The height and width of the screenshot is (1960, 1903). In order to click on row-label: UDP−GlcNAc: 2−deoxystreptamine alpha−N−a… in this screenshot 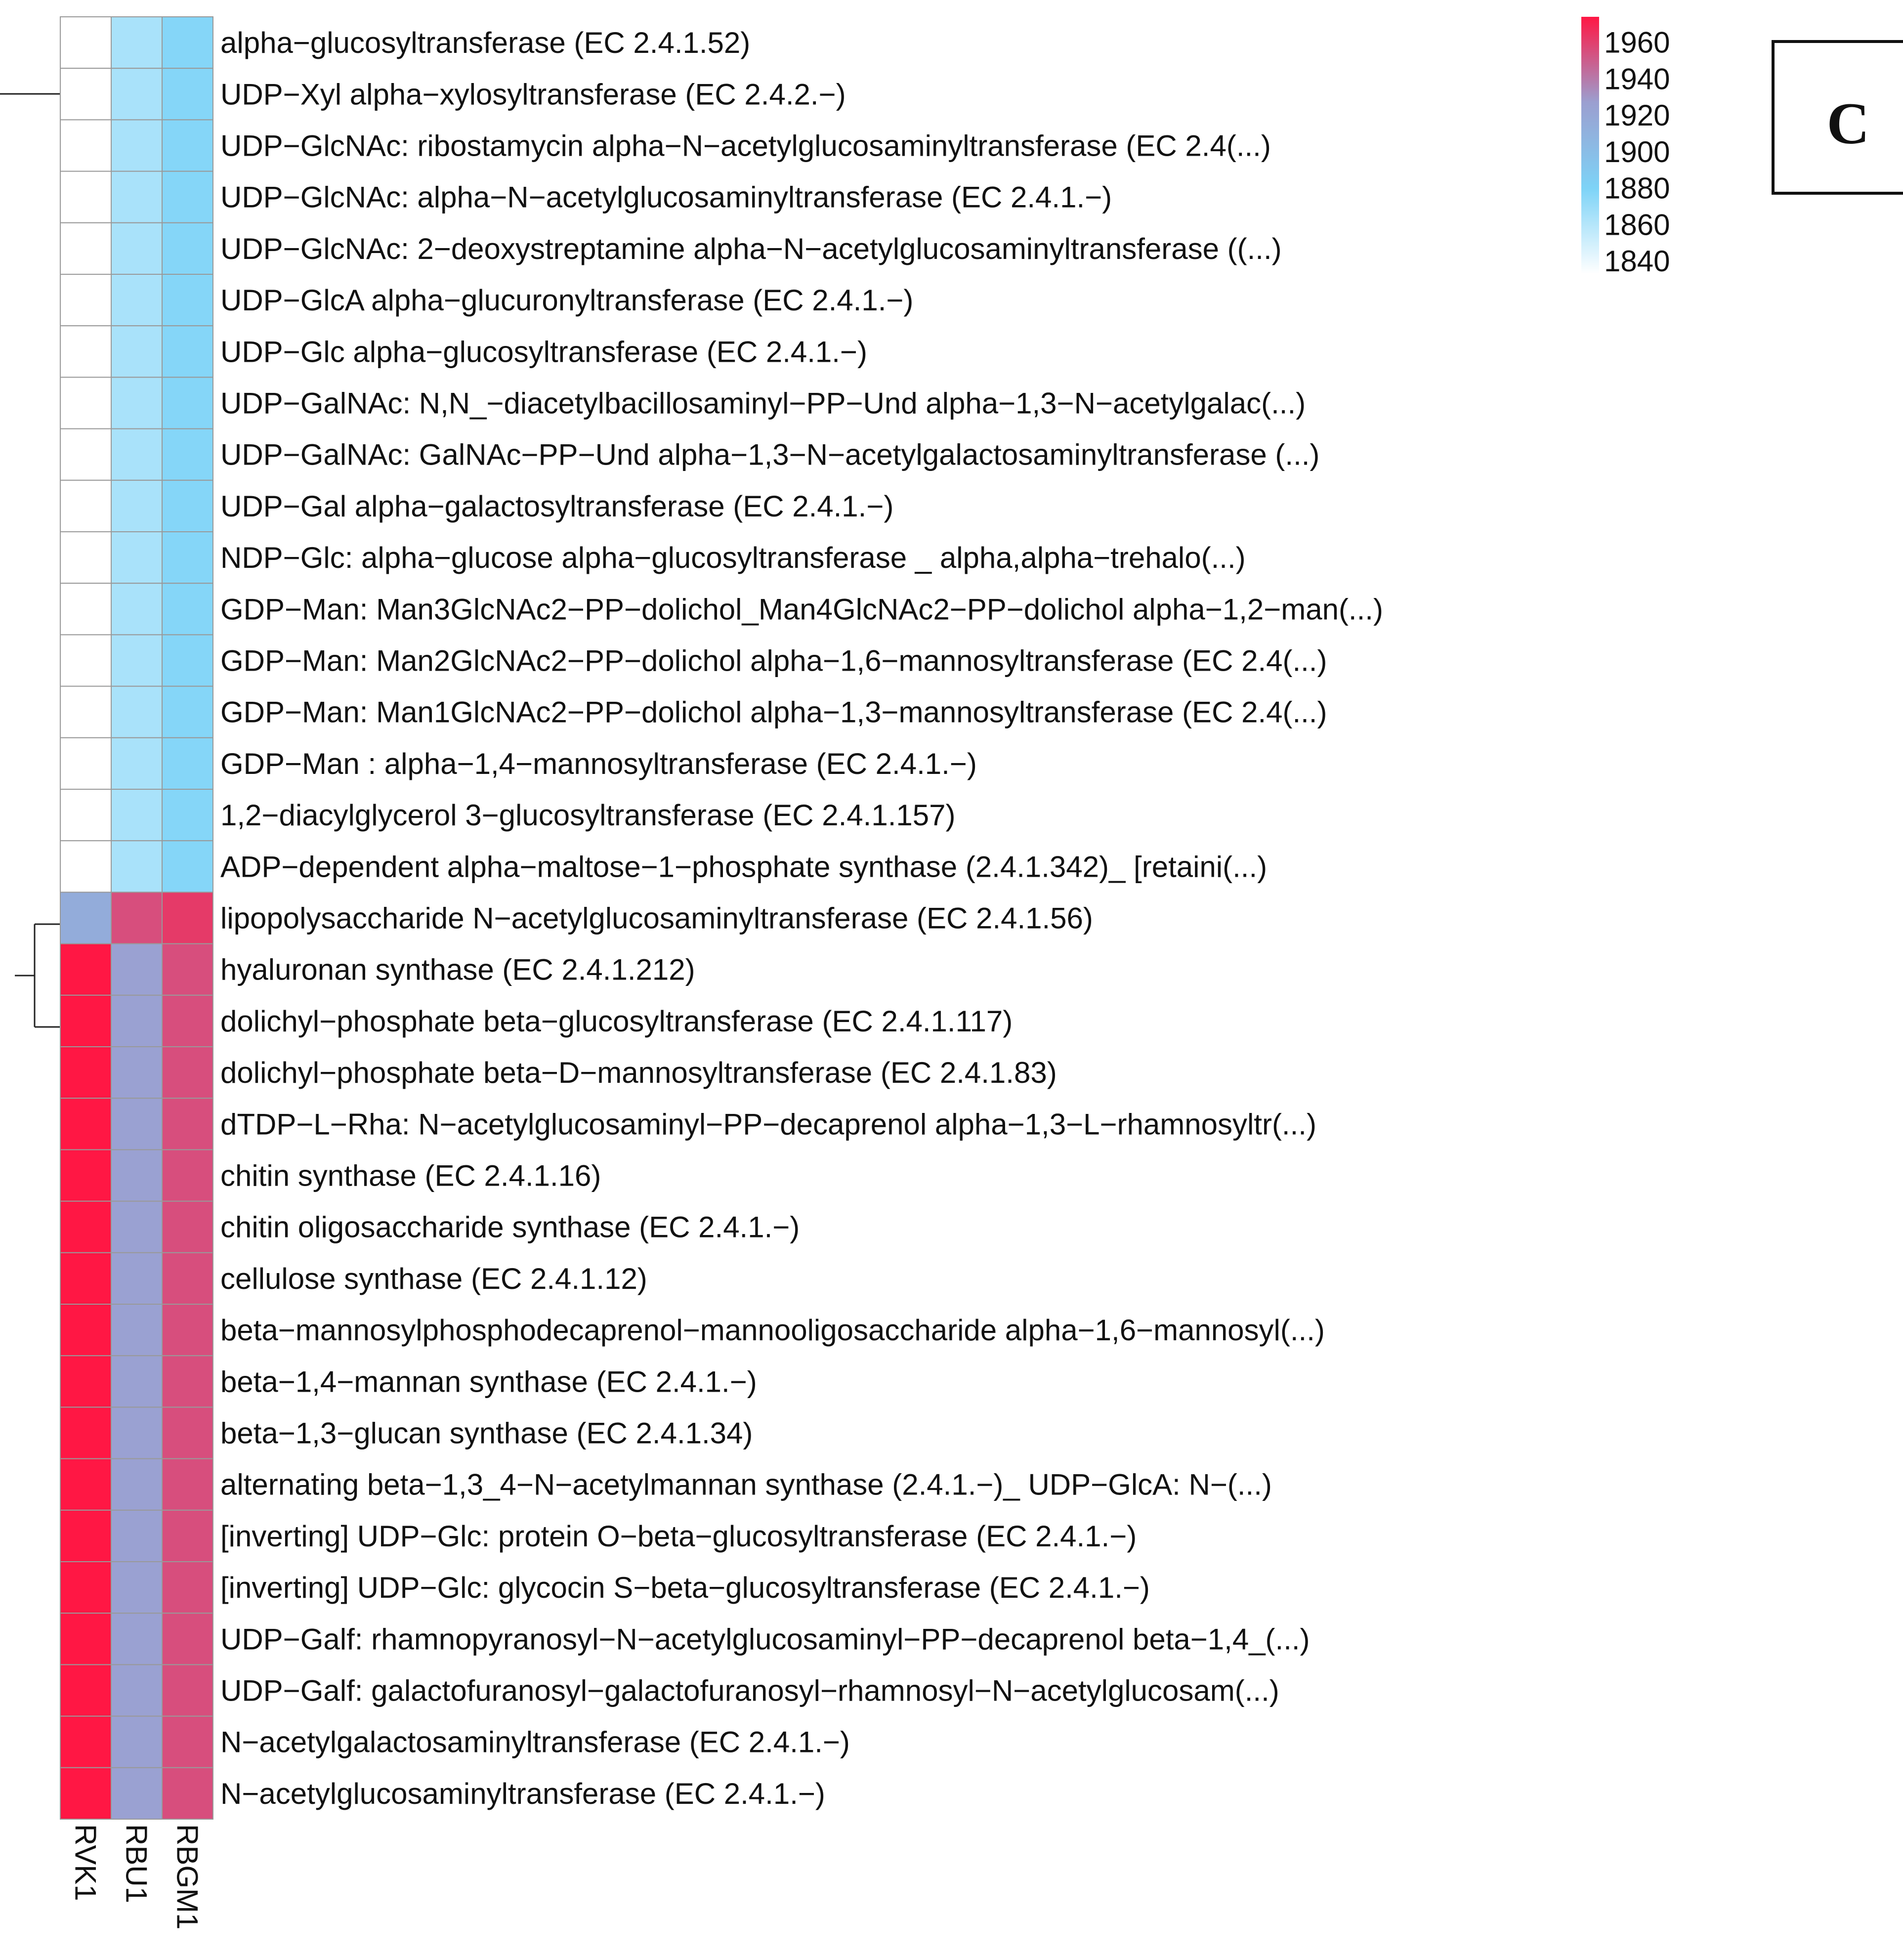, I will do `click(751, 249)`.